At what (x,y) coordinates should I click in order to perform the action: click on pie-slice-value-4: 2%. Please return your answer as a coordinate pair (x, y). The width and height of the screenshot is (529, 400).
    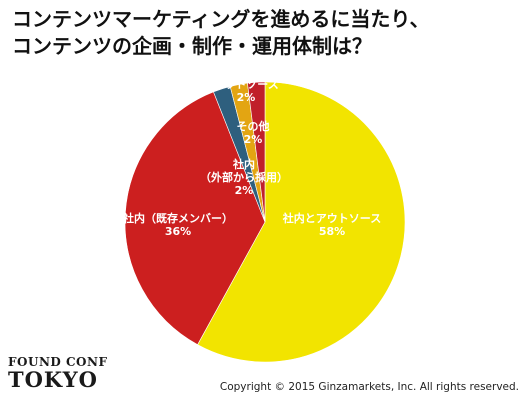
    Looking at the image, I should click on (246, 97).